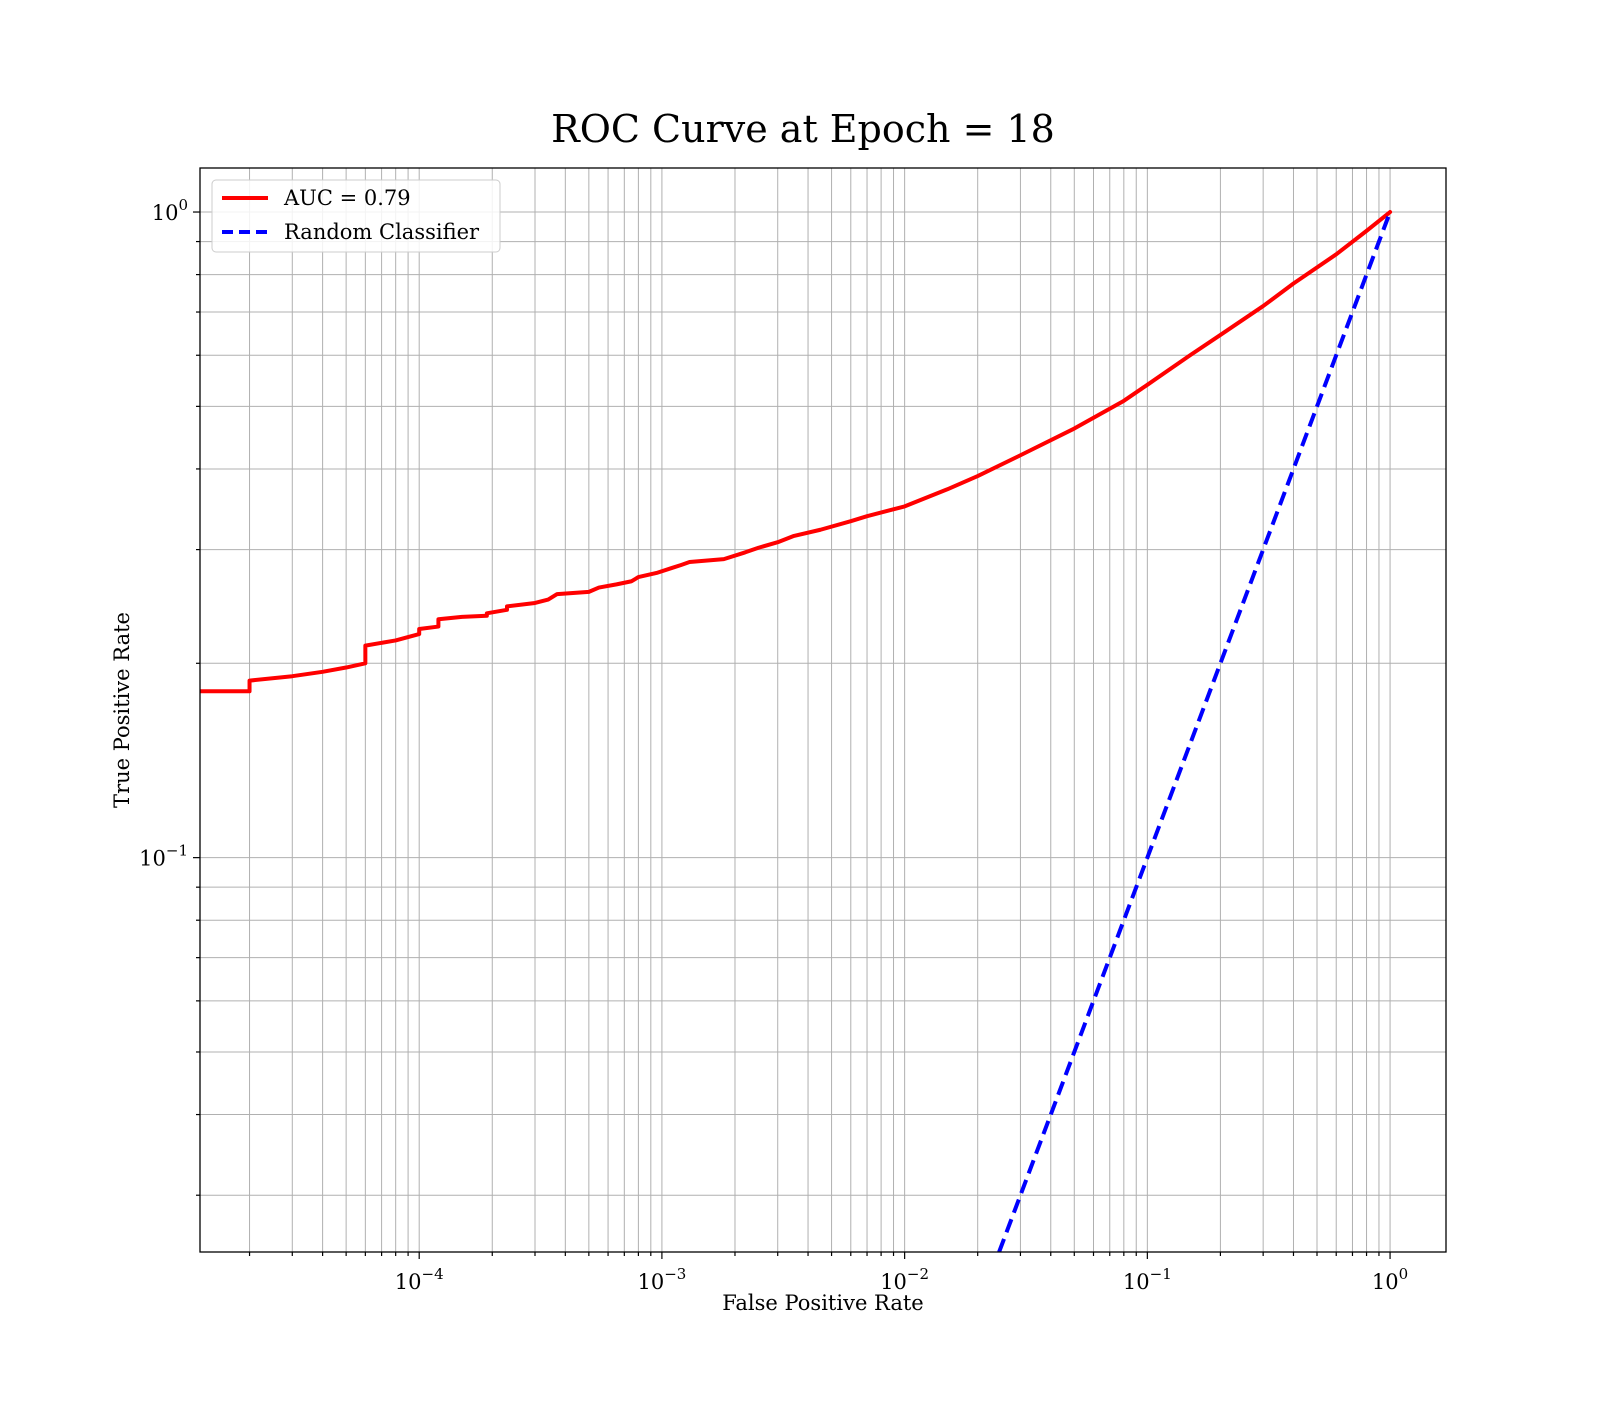 The width and height of the screenshot is (1600, 1404). Describe the element at coordinates (347, 198) in the screenshot. I see `legend-label-auc: AUC = 0.79` at that location.